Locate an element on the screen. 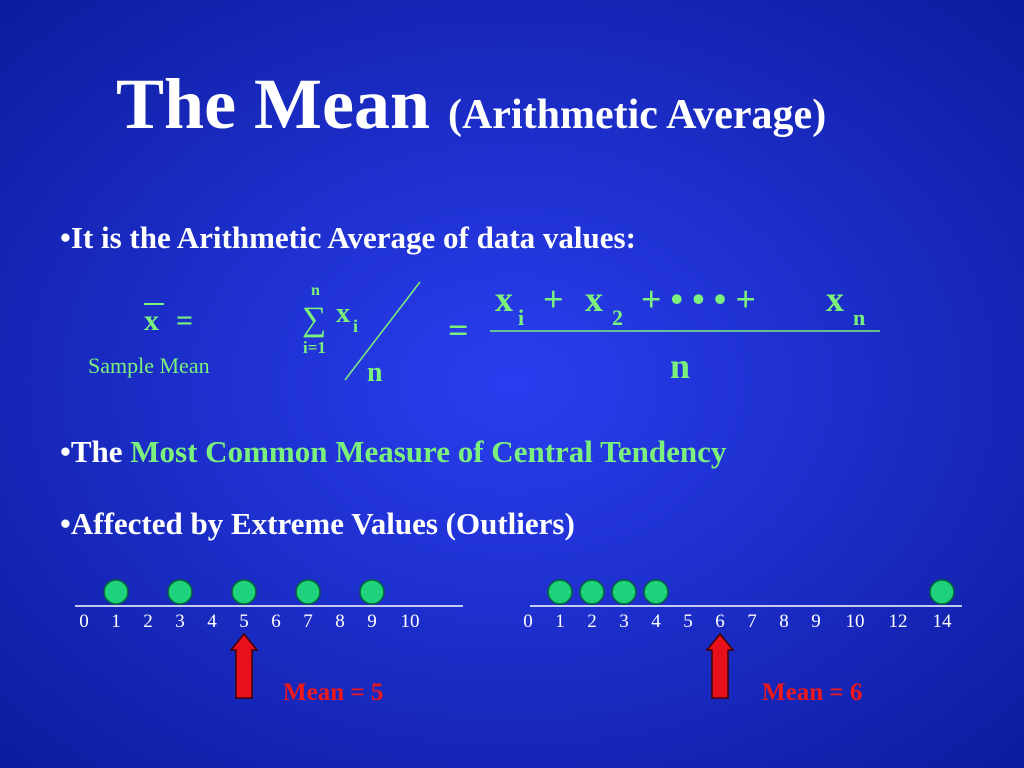 The image size is (1024, 768). numerator: x i + x 2 + • • • + x n is located at coordinates (680, 306).